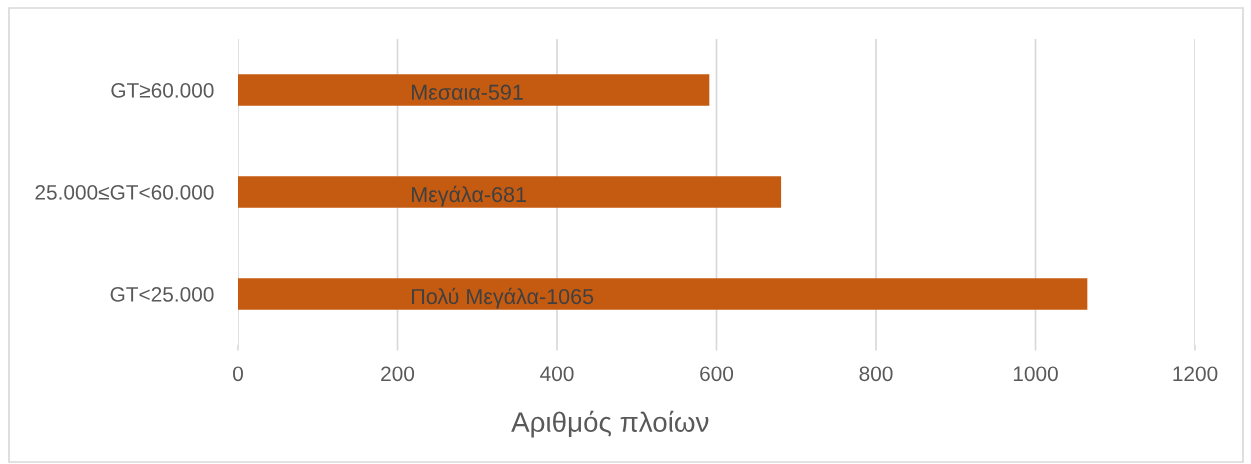  I want to click on y-tick-label: 25.000≤GT<60.000, so click(124, 192).